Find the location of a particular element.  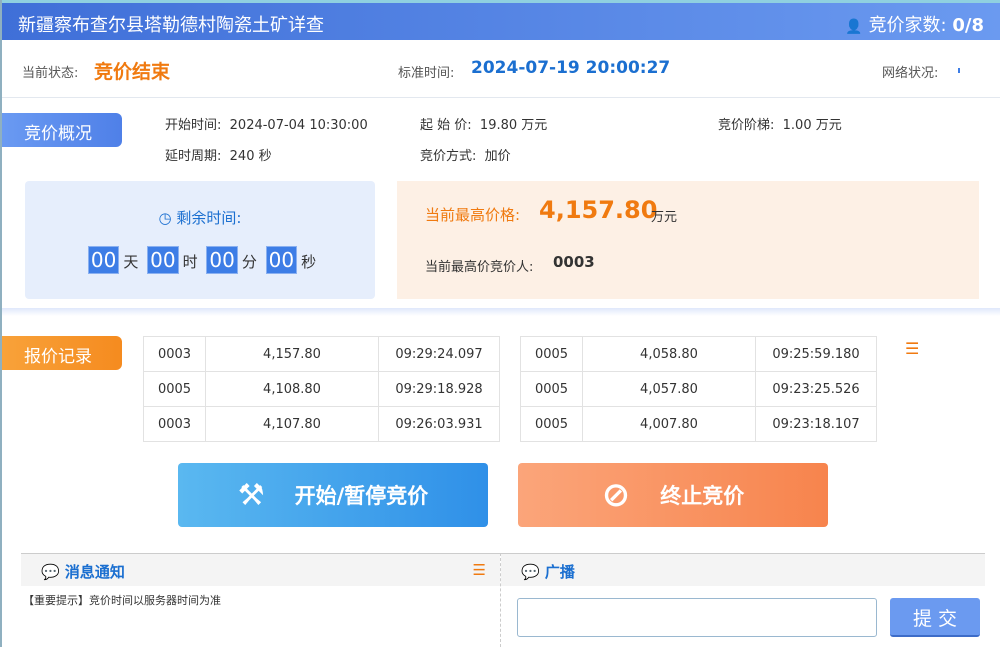

record-price: 4,107.80 is located at coordinates (292, 424).